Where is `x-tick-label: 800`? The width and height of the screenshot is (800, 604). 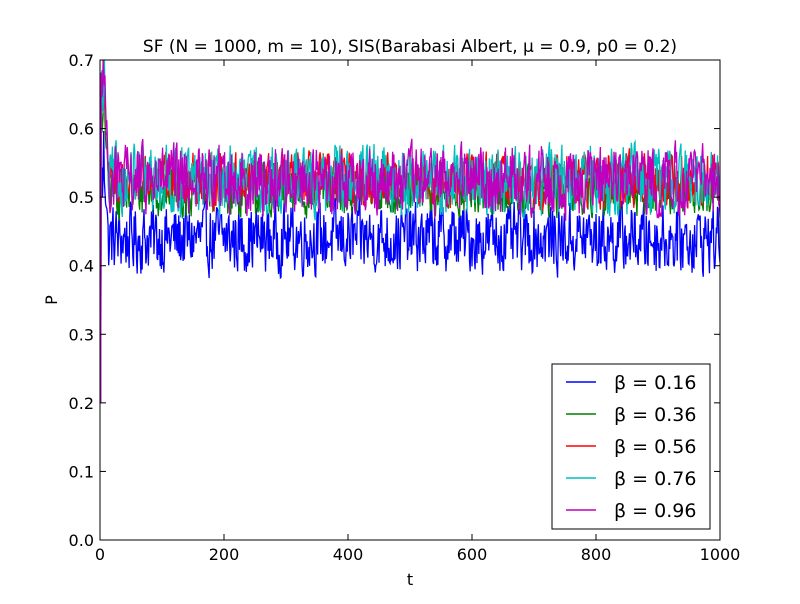 x-tick-label: 800 is located at coordinates (596, 554).